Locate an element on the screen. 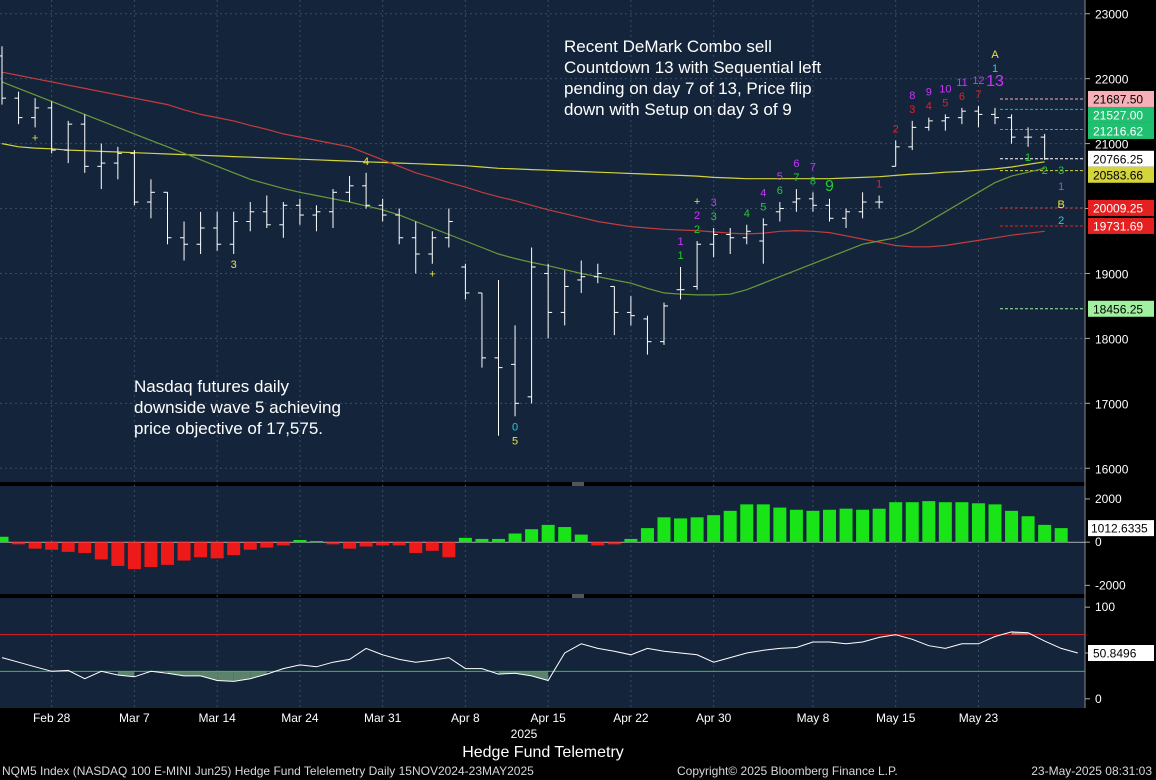 This screenshot has width=1156, height=780. hist-tick-label: 2000 is located at coordinates (1108, 499).